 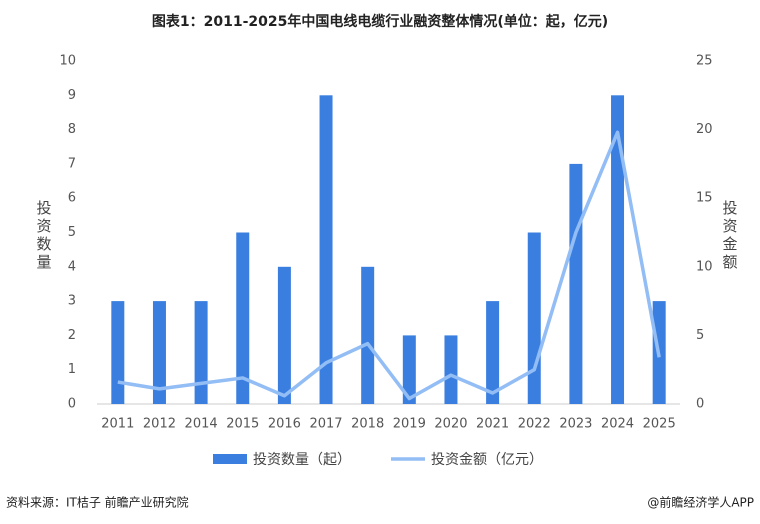 What do you see at coordinates (72, 163) in the screenshot?
I see `y-tick-label: 7` at bounding box center [72, 163].